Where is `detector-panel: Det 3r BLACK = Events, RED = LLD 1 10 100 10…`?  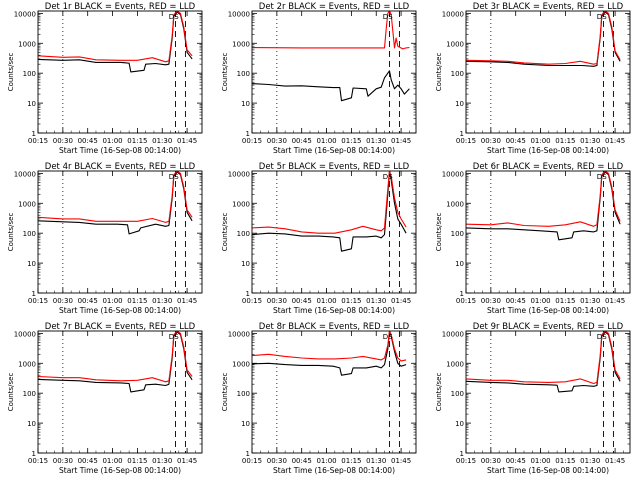 detector-panel: Det 3r BLACK = Events, RED = LLD 1 10 100 10… is located at coordinates (533, 78).